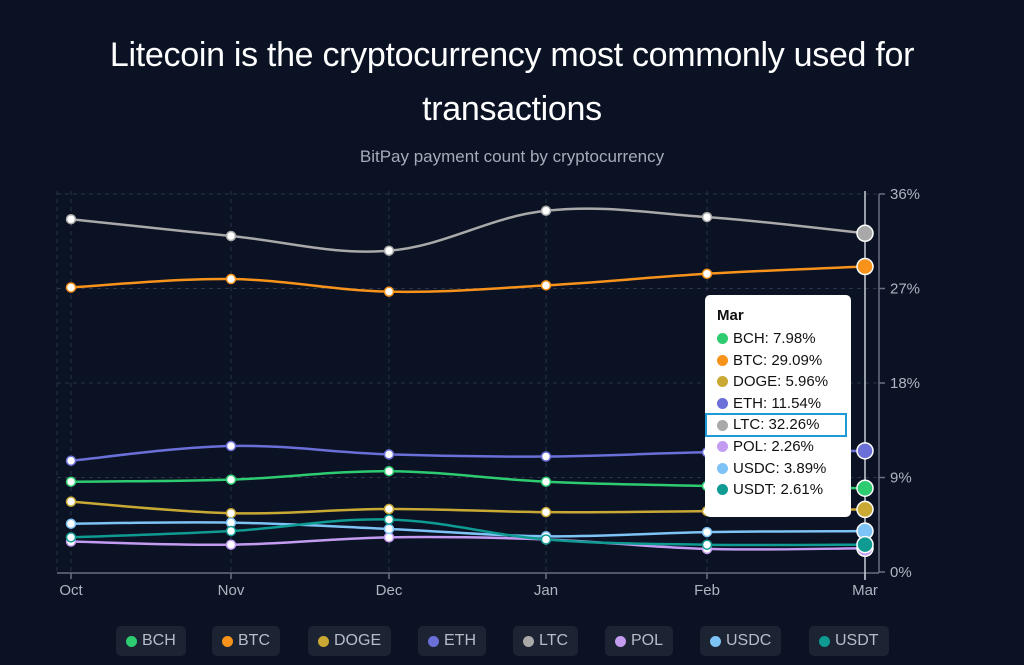 This screenshot has width=1024, height=665. Describe the element at coordinates (460, 640) in the screenshot. I see `legend-label: ETH` at that location.